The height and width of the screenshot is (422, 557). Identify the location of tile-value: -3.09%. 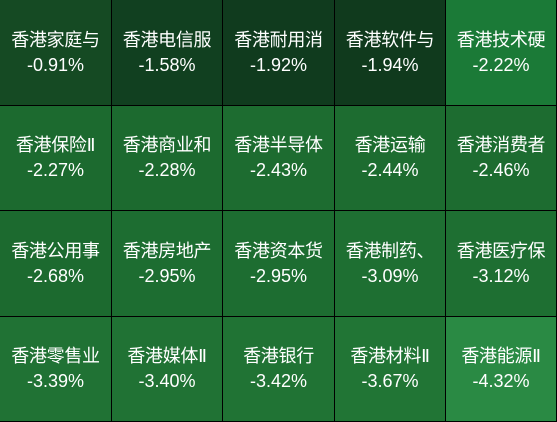
(390, 275).